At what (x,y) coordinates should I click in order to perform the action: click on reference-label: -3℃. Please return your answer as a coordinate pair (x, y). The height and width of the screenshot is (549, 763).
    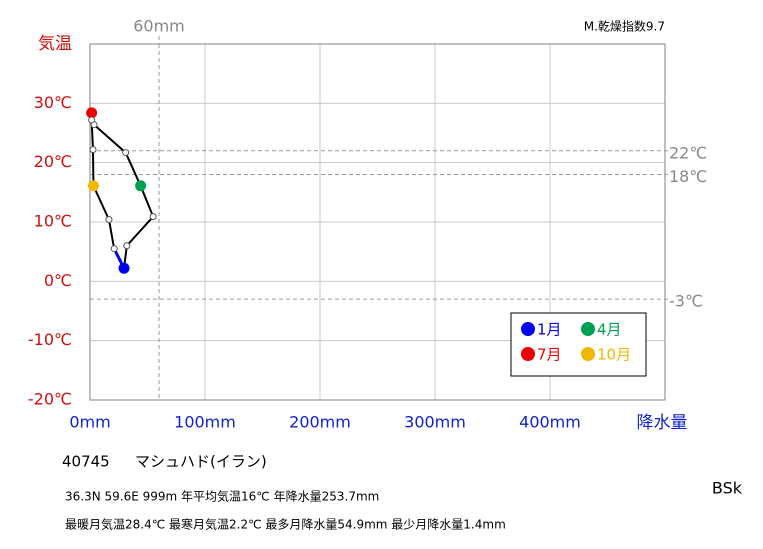
    Looking at the image, I should click on (686, 301).